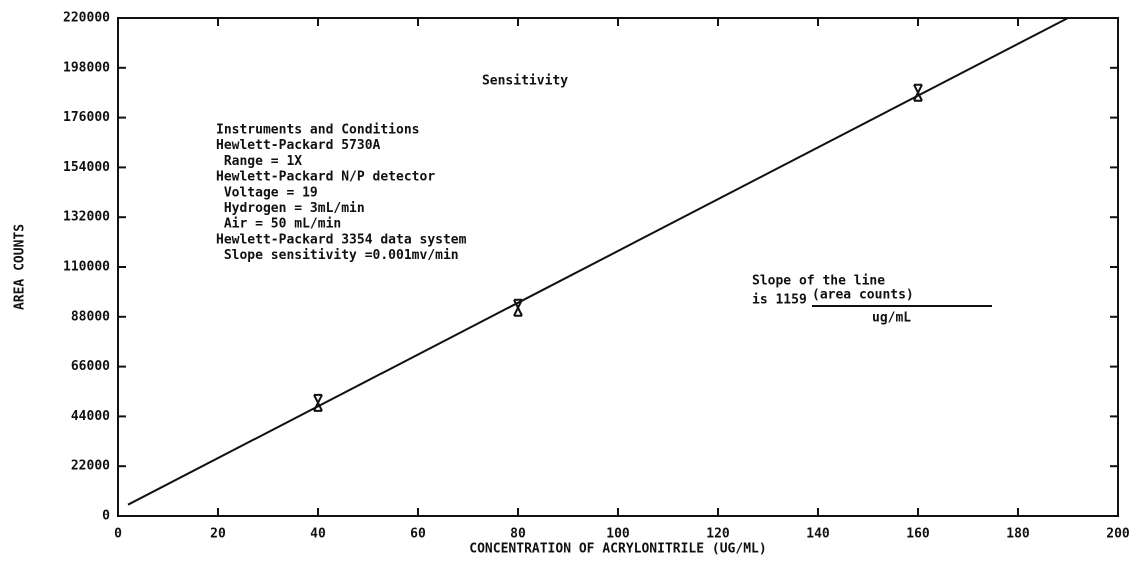 Image resolution: width=1145 pixels, height=563 pixels. What do you see at coordinates (818, 281) in the screenshot?
I see `slope-note: Slope of the line` at bounding box center [818, 281].